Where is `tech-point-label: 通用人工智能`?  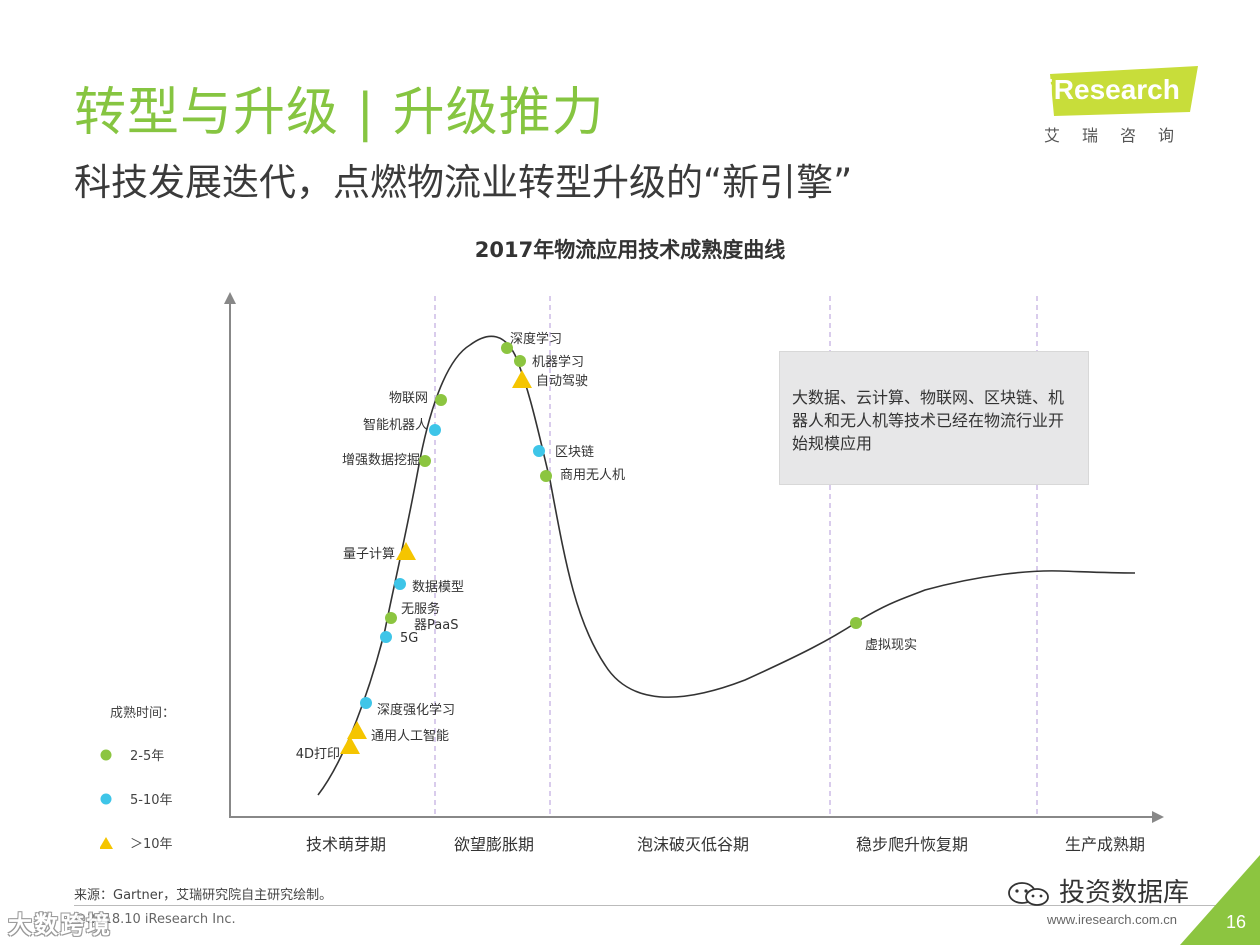
tech-point-label: 通用人工智能 is located at coordinates (410, 736).